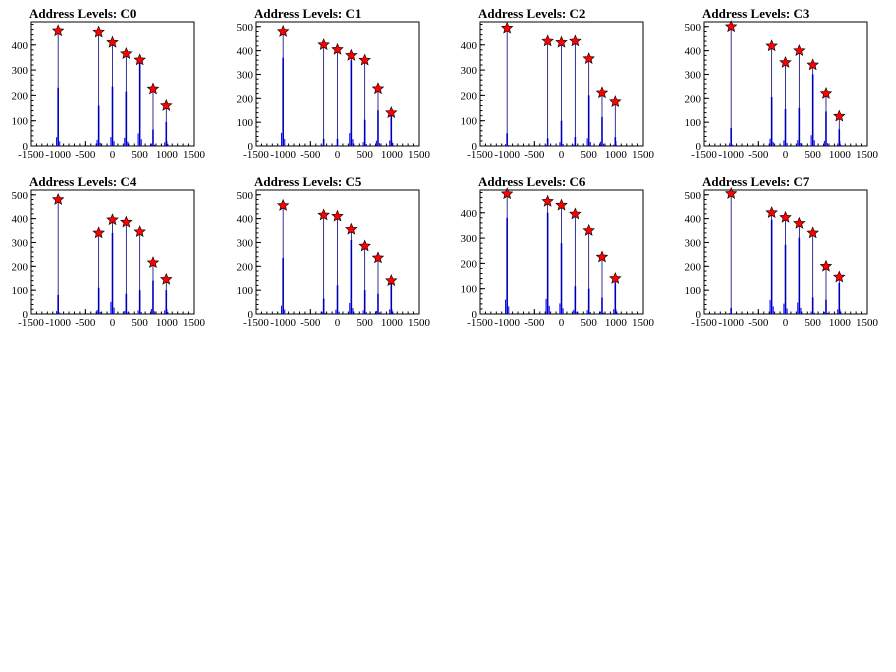 The image size is (896, 672). Describe the element at coordinates (531, 13) in the screenshot. I see `chart-title: Address Levels: C2` at that location.